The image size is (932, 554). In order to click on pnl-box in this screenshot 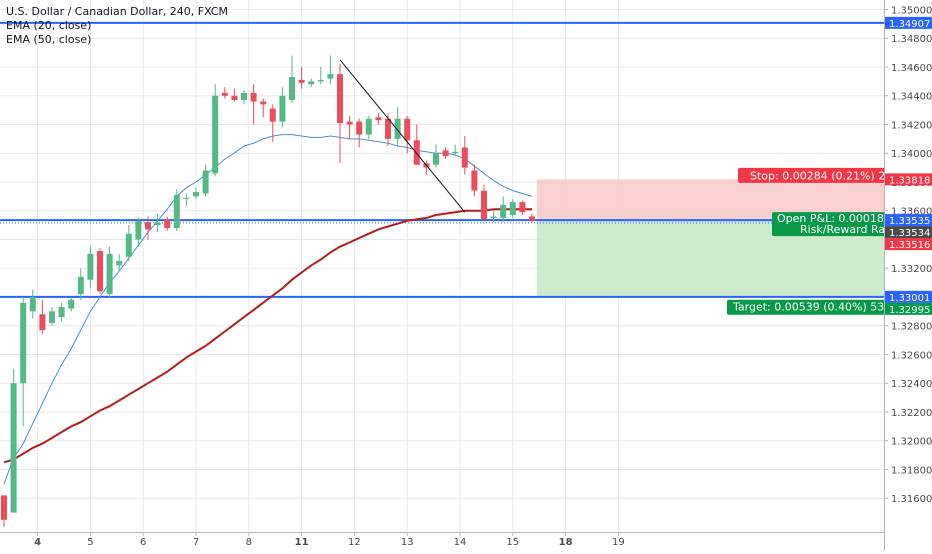, I will do `click(828, 224)`.